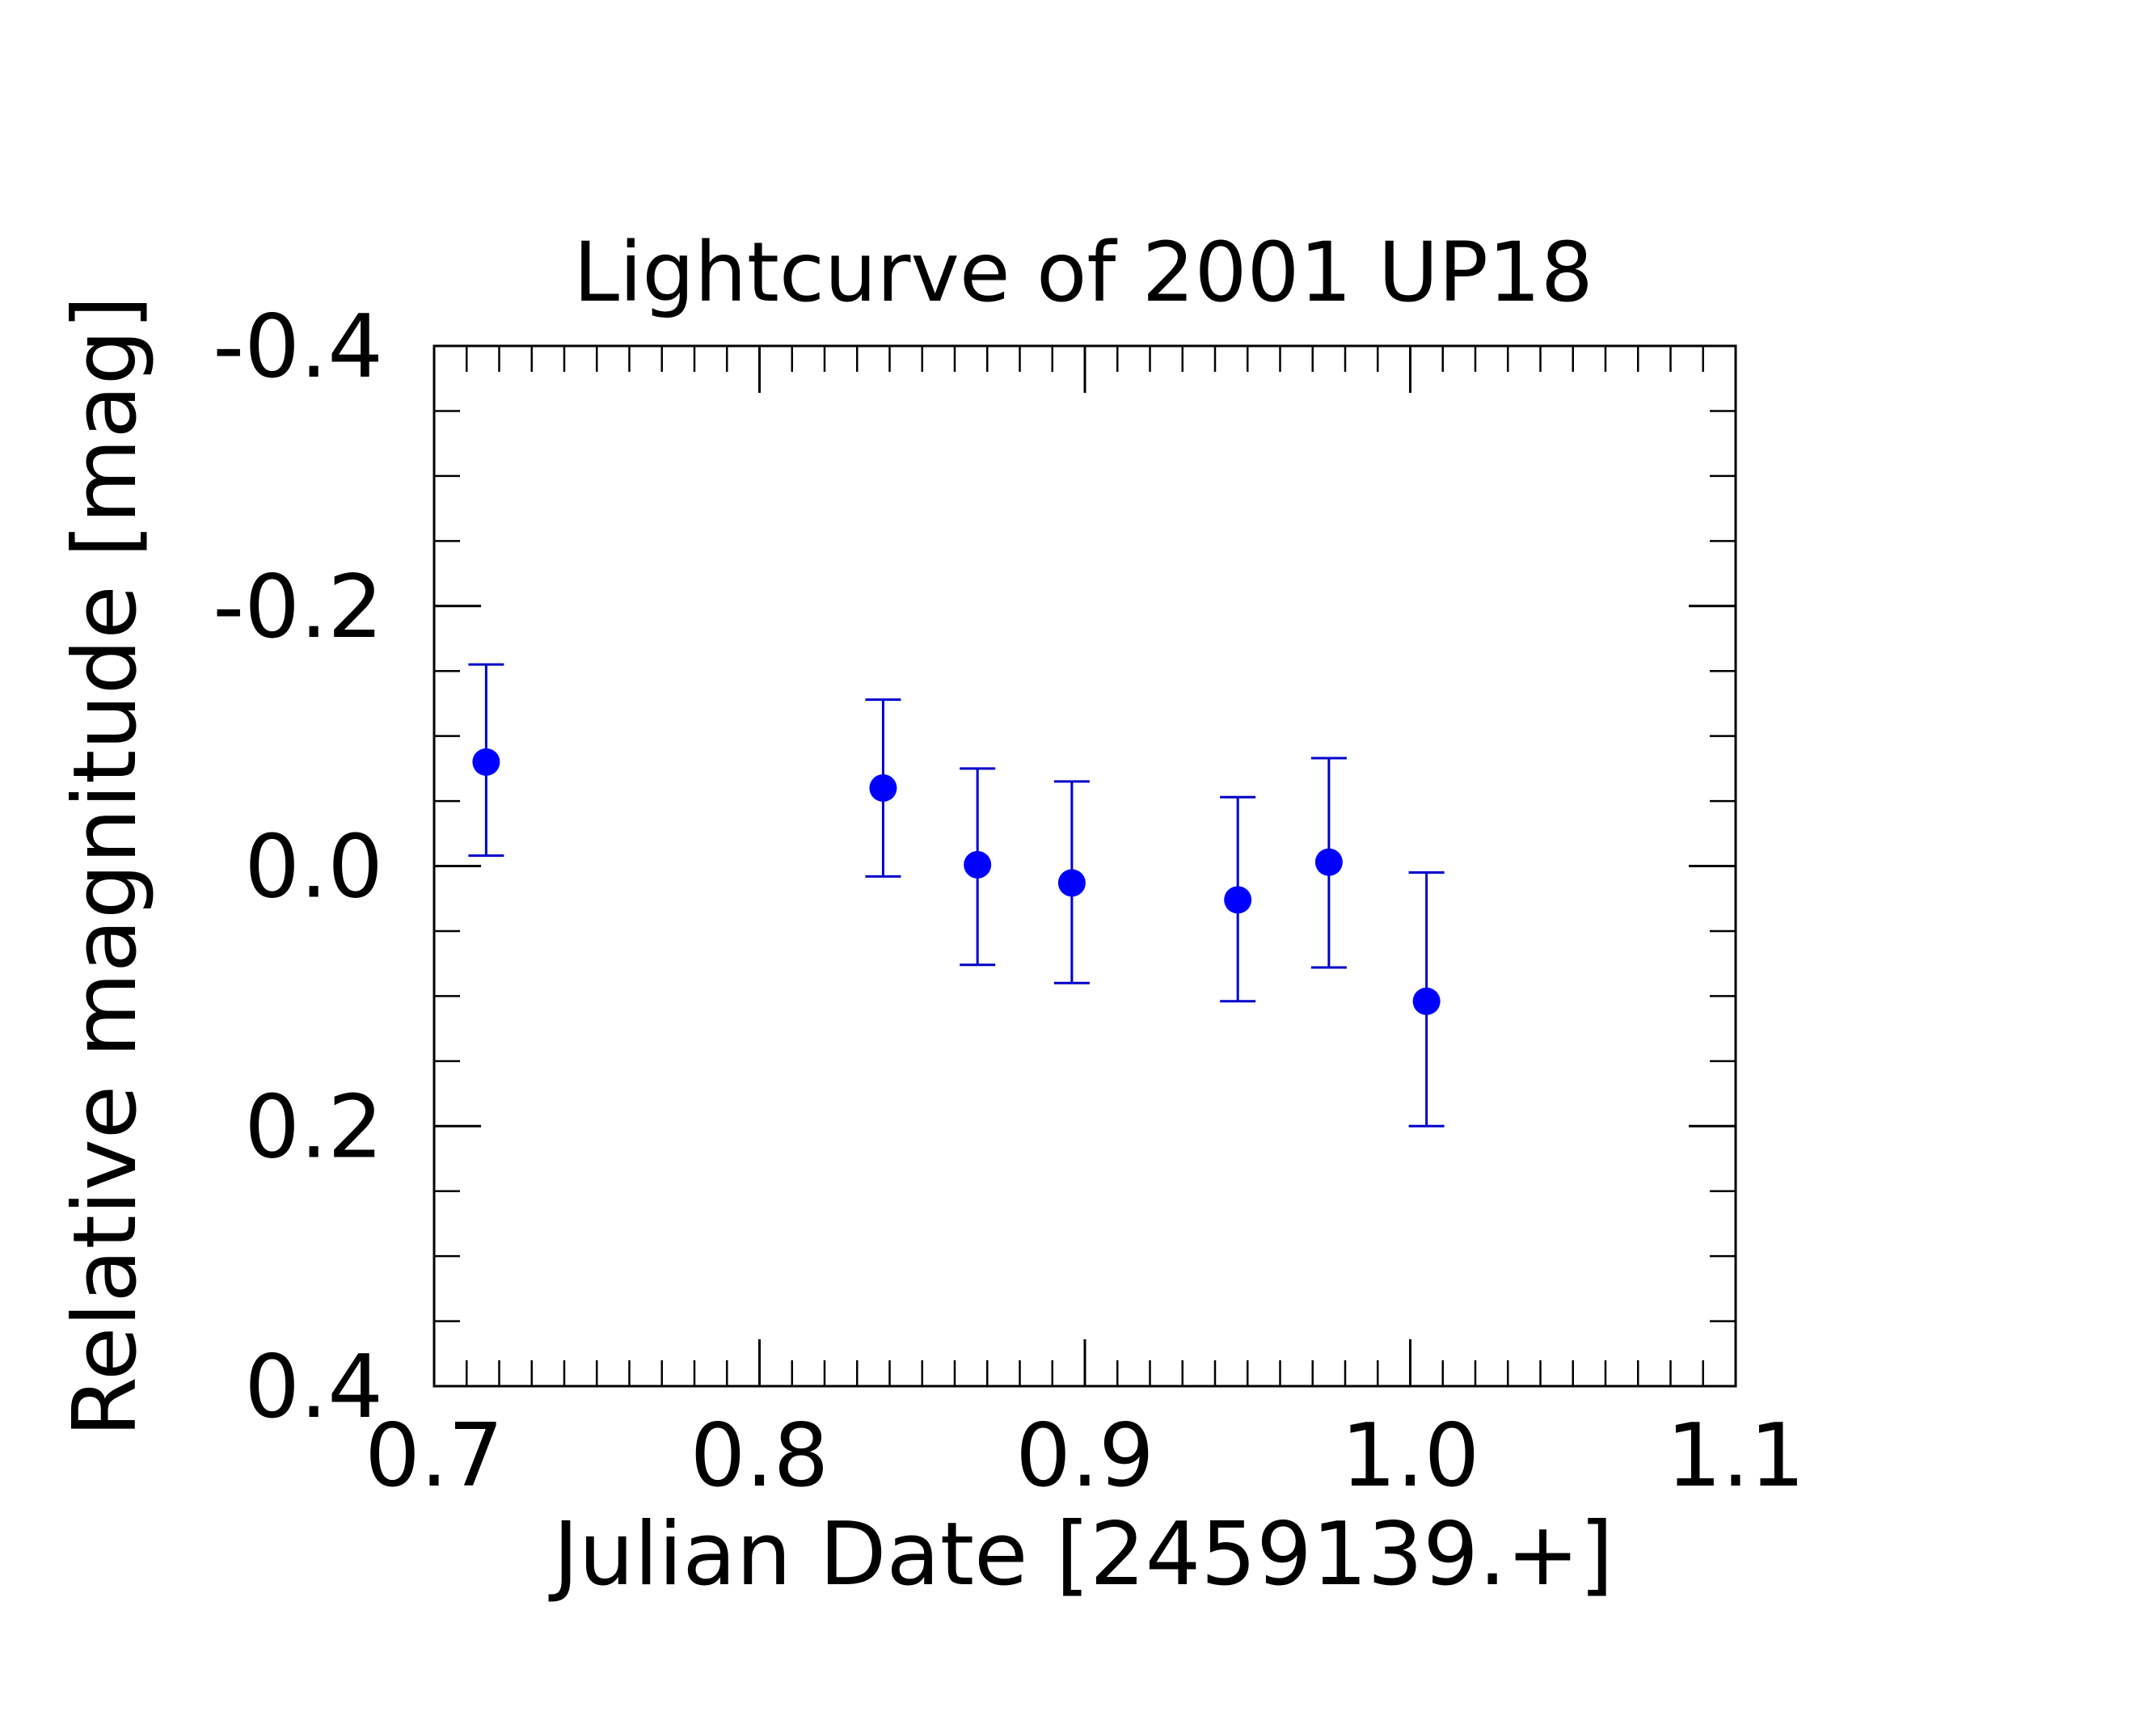 The width and height of the screenshot is (2156, 1724). I want to click on y-tick-labels: -0.4 -0.2 0.0 0.2 0.4, so click(298, 867).